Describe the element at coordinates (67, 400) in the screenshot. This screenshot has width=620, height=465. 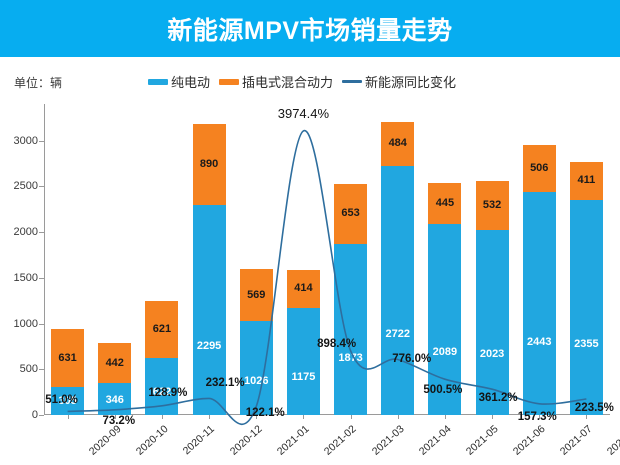
I see `bar-value-label-ev: 305` at that location.